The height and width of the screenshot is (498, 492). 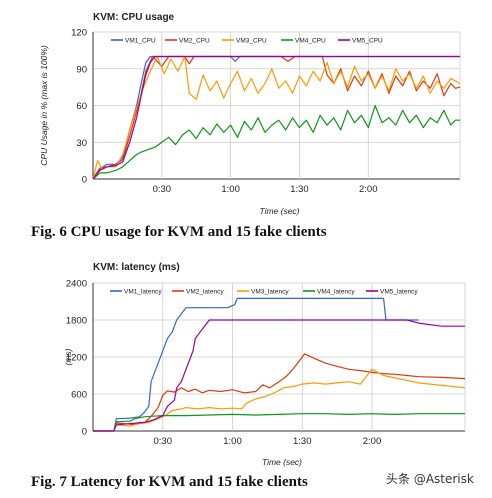 What do you see at coordinates (81, 69) in the screenshot?
I see `y-tick-label: 90` at bounding box center [81, 69].